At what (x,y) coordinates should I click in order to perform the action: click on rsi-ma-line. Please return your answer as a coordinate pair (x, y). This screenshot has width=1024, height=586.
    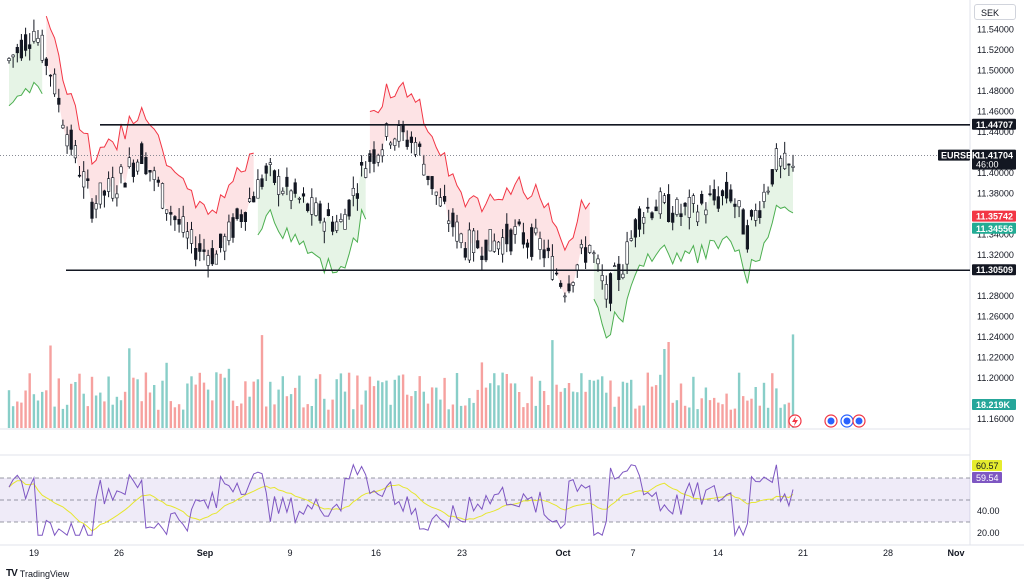
    Looking at the image, I should click on (401, 506).